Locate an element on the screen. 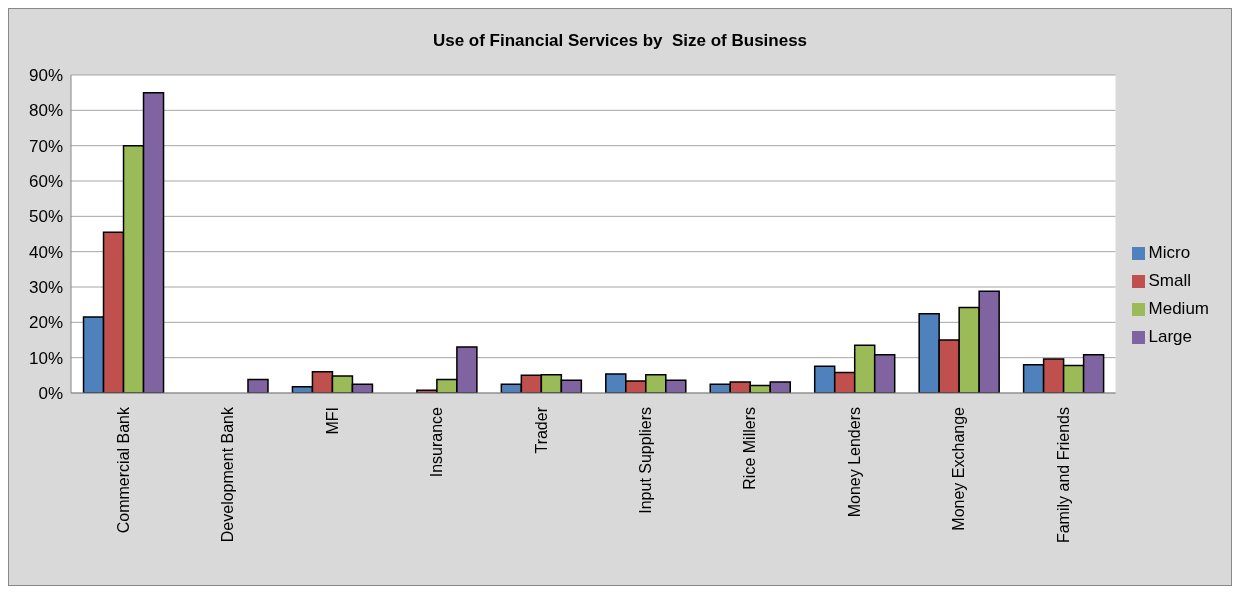 The width and height of the screenshot is (1240, 592). bar is located at coordinates (258, 385).